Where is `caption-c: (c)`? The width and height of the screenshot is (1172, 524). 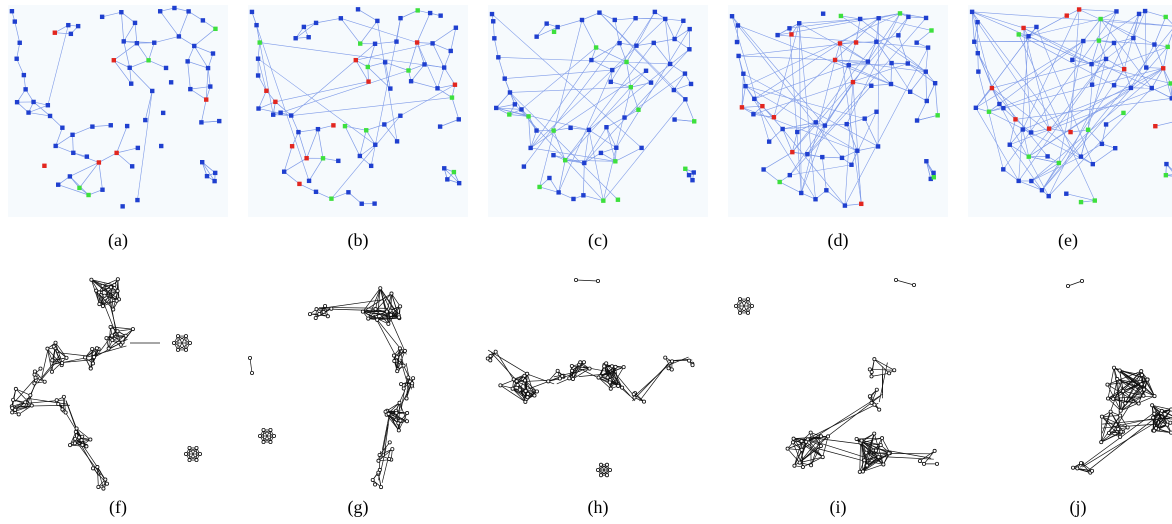 caption-c: (c) is located at coordinates (598, 240).